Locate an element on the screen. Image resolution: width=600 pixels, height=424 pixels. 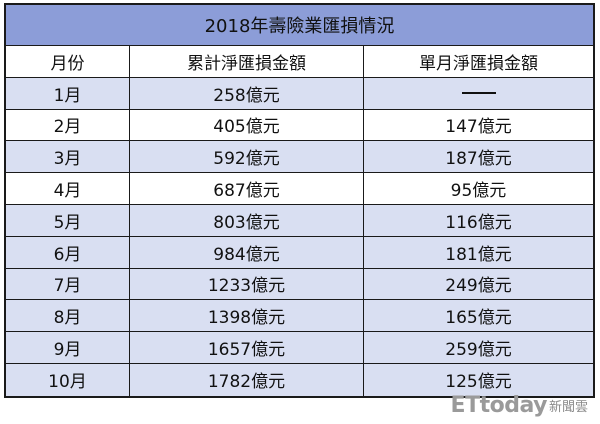
table-row: 9月 1657億元 259億元 is located at coordinates (299, 348).